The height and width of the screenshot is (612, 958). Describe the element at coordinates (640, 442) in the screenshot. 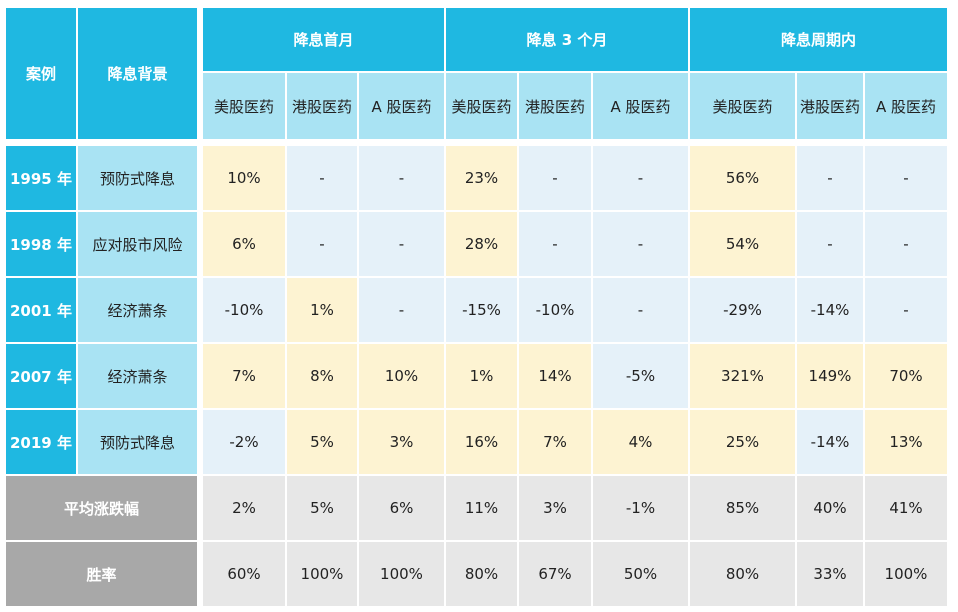

I see `value-cell: 4%` at that location.